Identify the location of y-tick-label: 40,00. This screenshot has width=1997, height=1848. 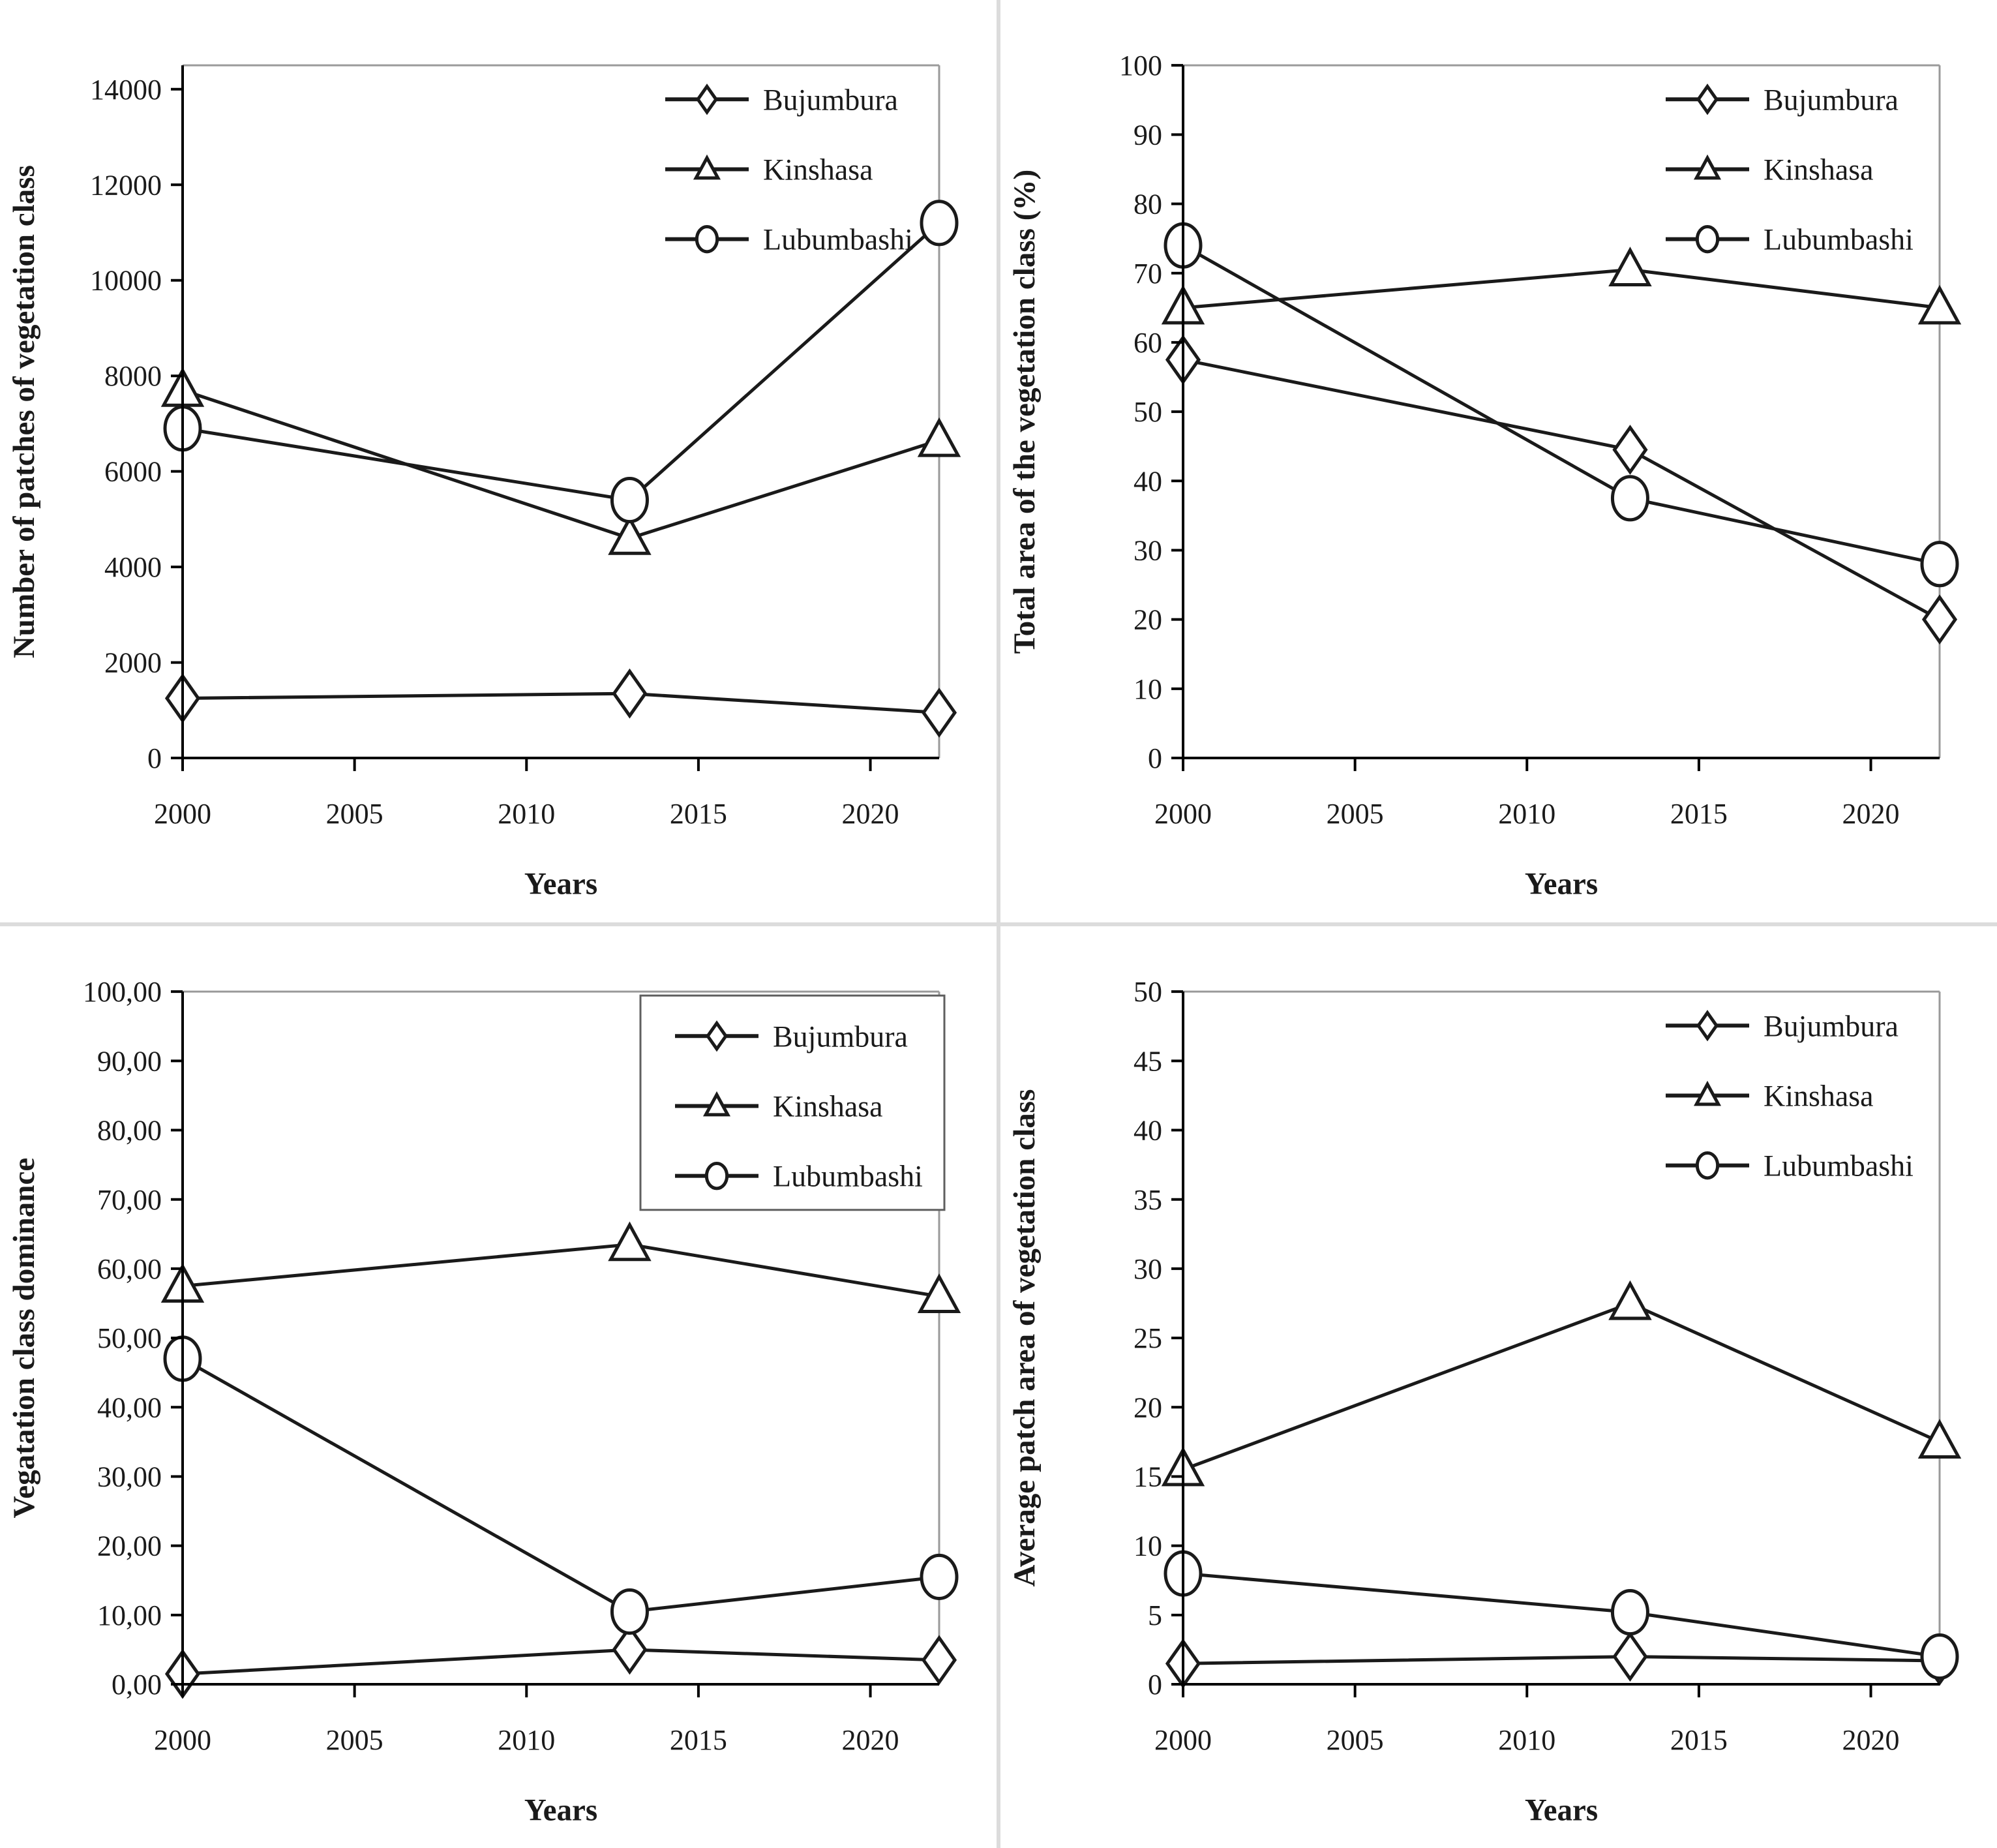
(129, 1407).